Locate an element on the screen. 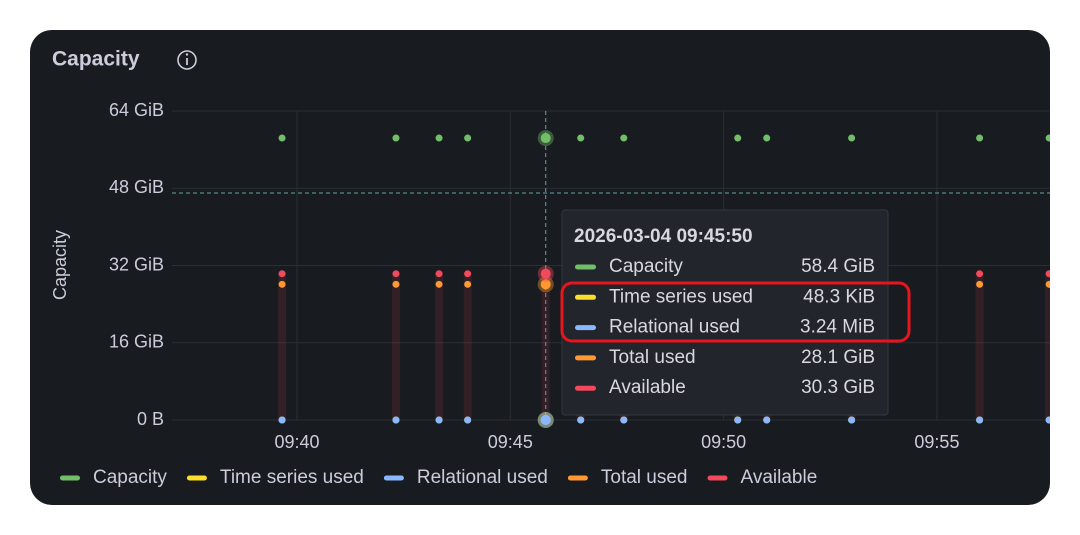  legend-label: Available is located at coordinates (779, 477).